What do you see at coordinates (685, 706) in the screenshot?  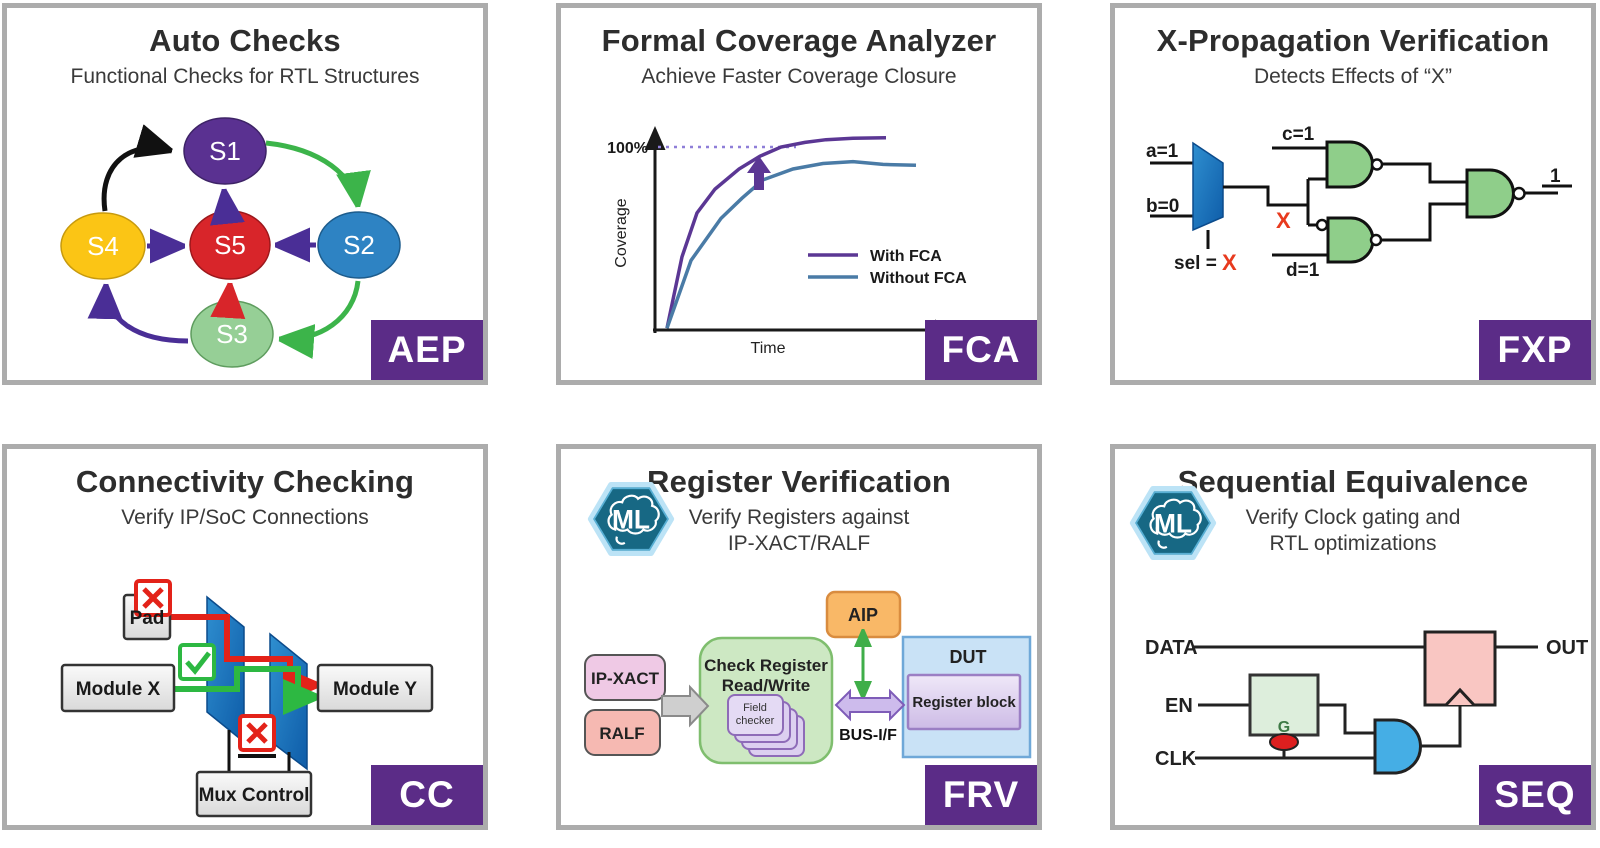 I see `flow-arrow-icon` at bounding box center [685, 706].